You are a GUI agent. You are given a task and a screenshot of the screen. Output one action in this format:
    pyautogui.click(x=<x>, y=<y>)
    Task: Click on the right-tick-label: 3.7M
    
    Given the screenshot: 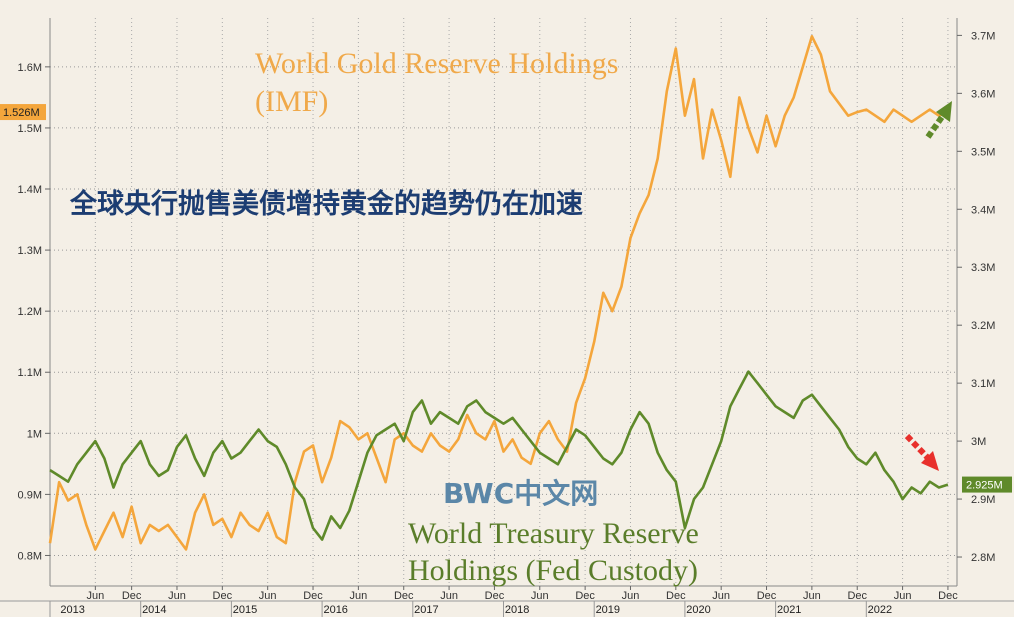 What is the action you would take?
    pyautogui.click(x=983, y=36)
    